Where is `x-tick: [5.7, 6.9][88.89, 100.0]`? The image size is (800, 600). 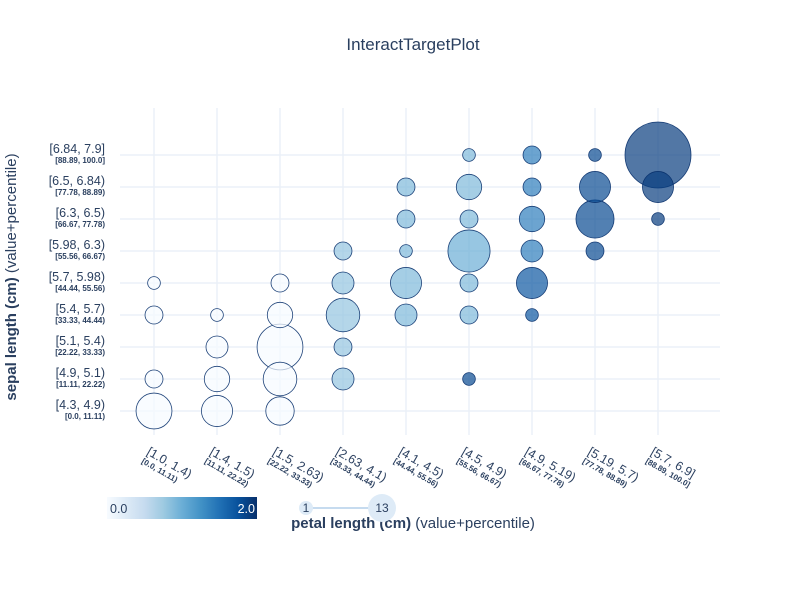
x-tick: [5.7, 6.9][88.89, 100.0] is located at coordinates (671, 466).